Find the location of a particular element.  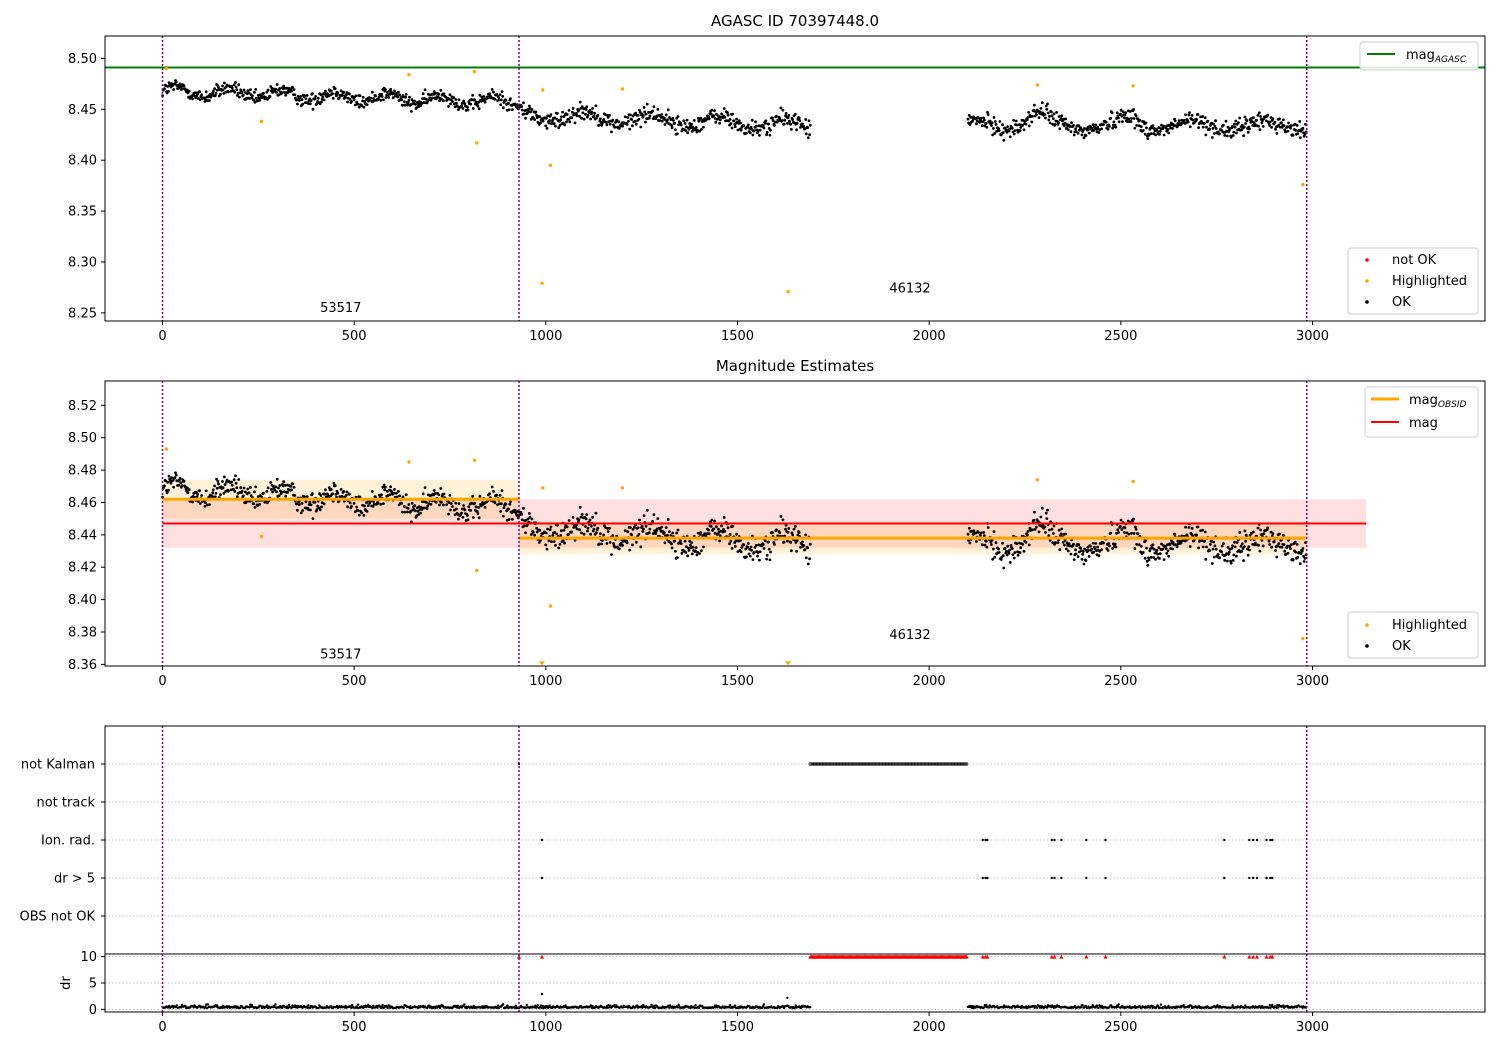

y-tick-label: 8.40 is located at coordinates (82, 600).